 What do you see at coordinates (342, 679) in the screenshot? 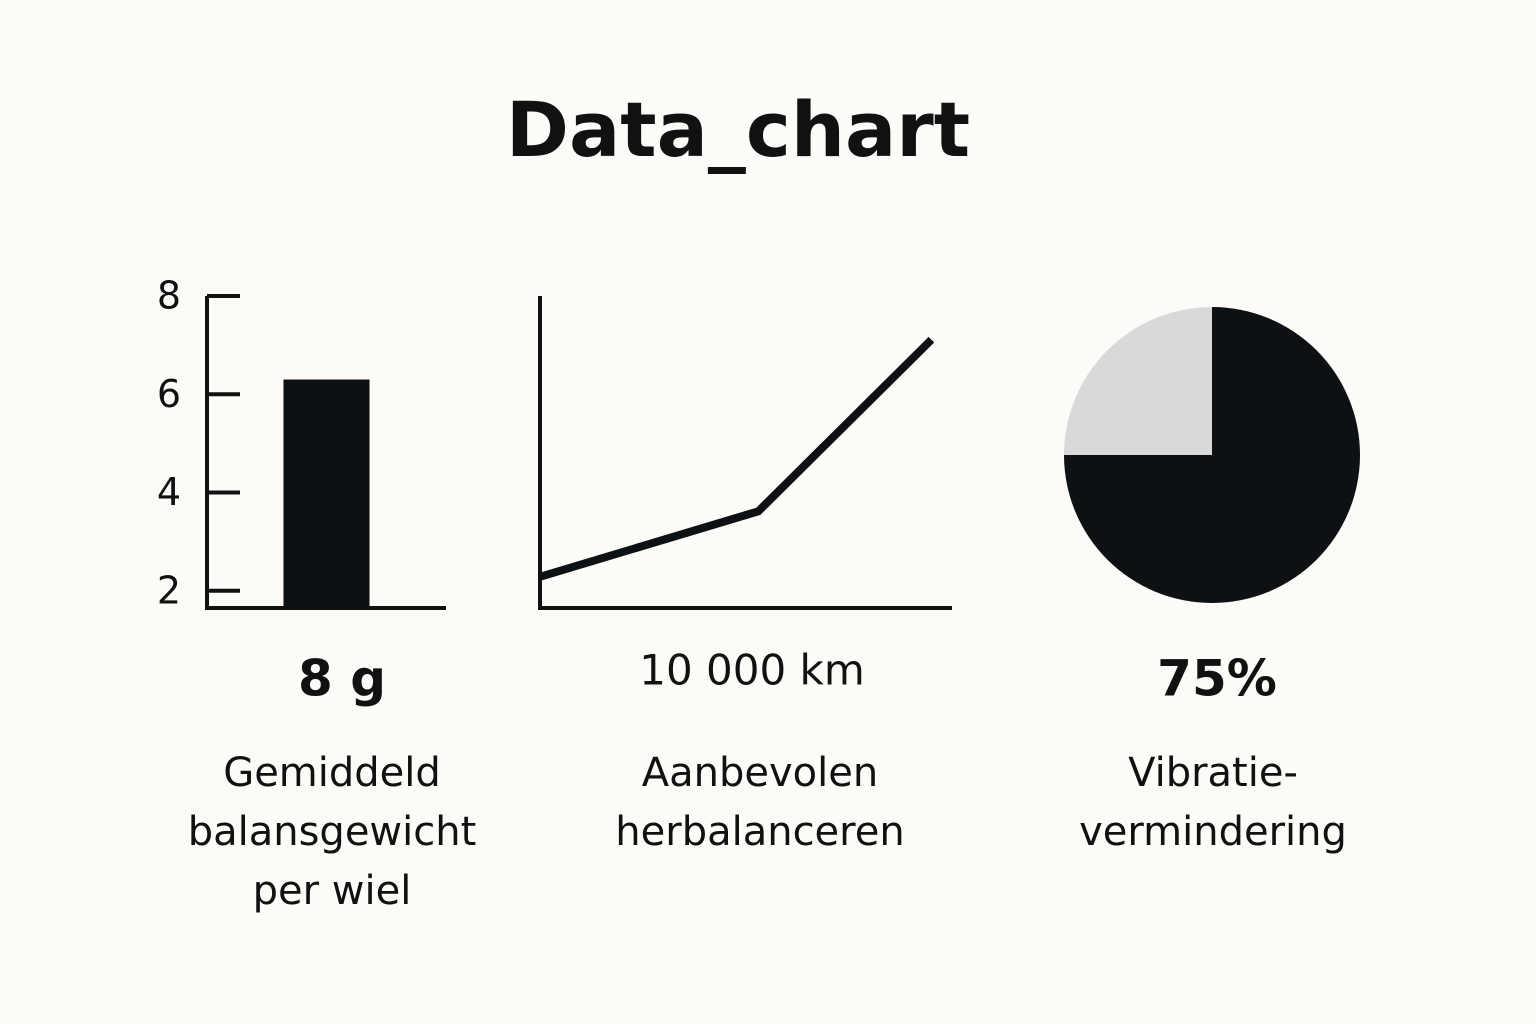
I see `stat-label: 8 g` at bounding box center [342, 679].